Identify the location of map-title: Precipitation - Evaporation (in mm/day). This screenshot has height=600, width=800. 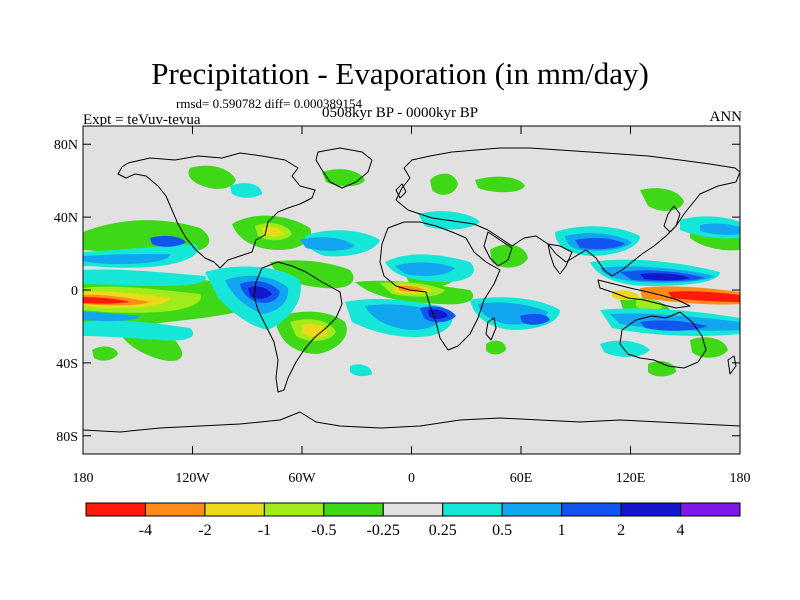
(400, 73).